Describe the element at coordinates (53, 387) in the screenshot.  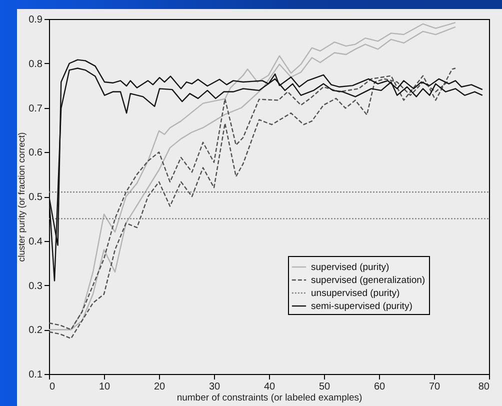
I see `x-tick-label: 0` at that location.